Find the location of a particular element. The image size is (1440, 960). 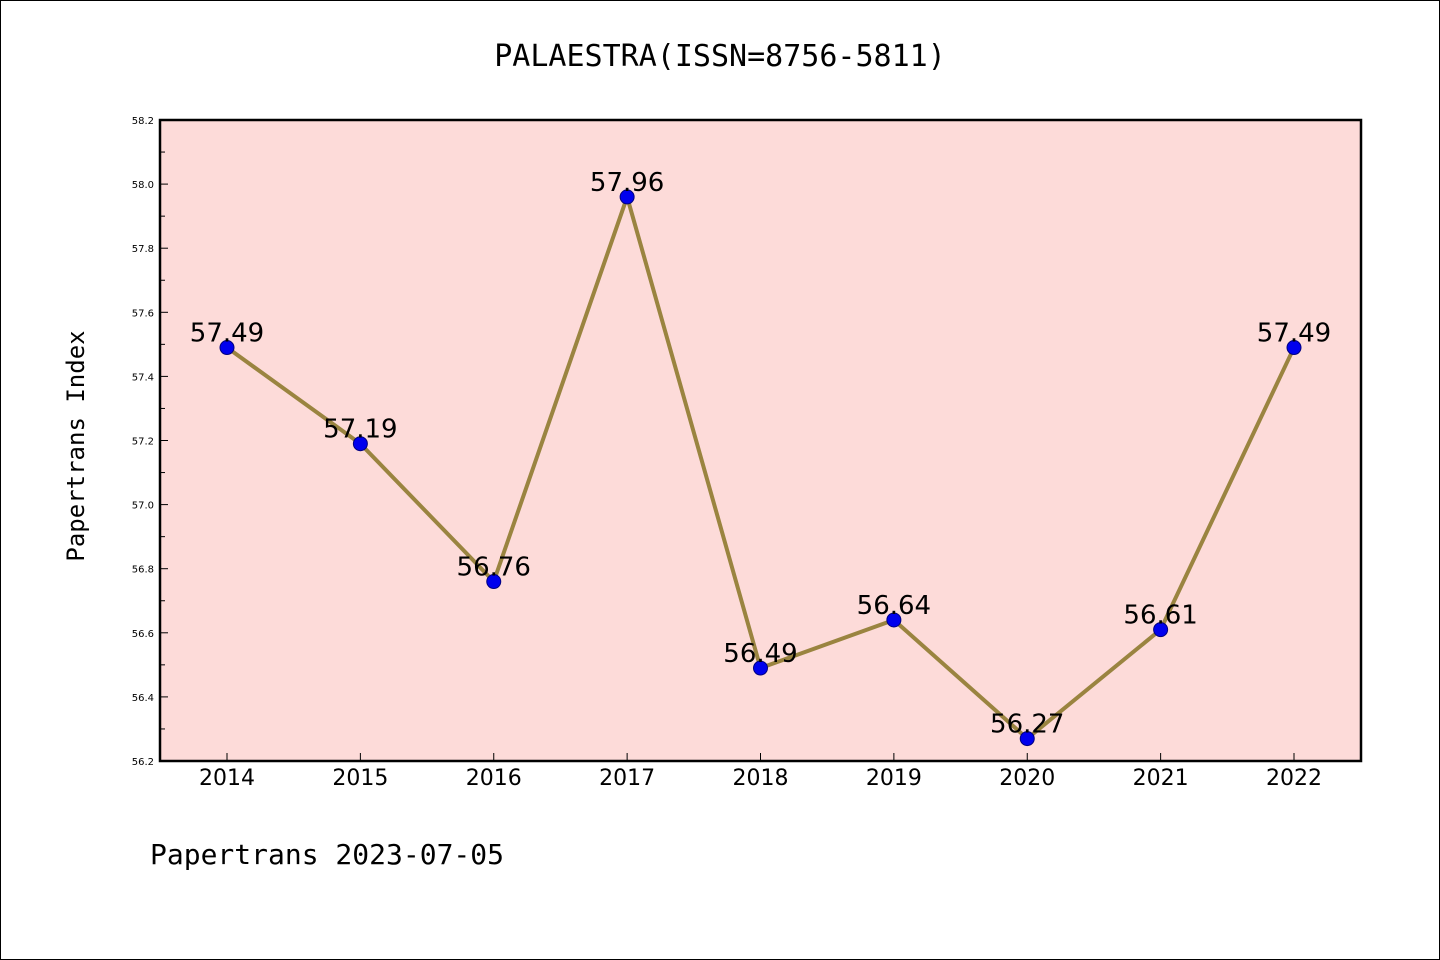

x-tick-label: 2015 is located at coordinates (360, 778).